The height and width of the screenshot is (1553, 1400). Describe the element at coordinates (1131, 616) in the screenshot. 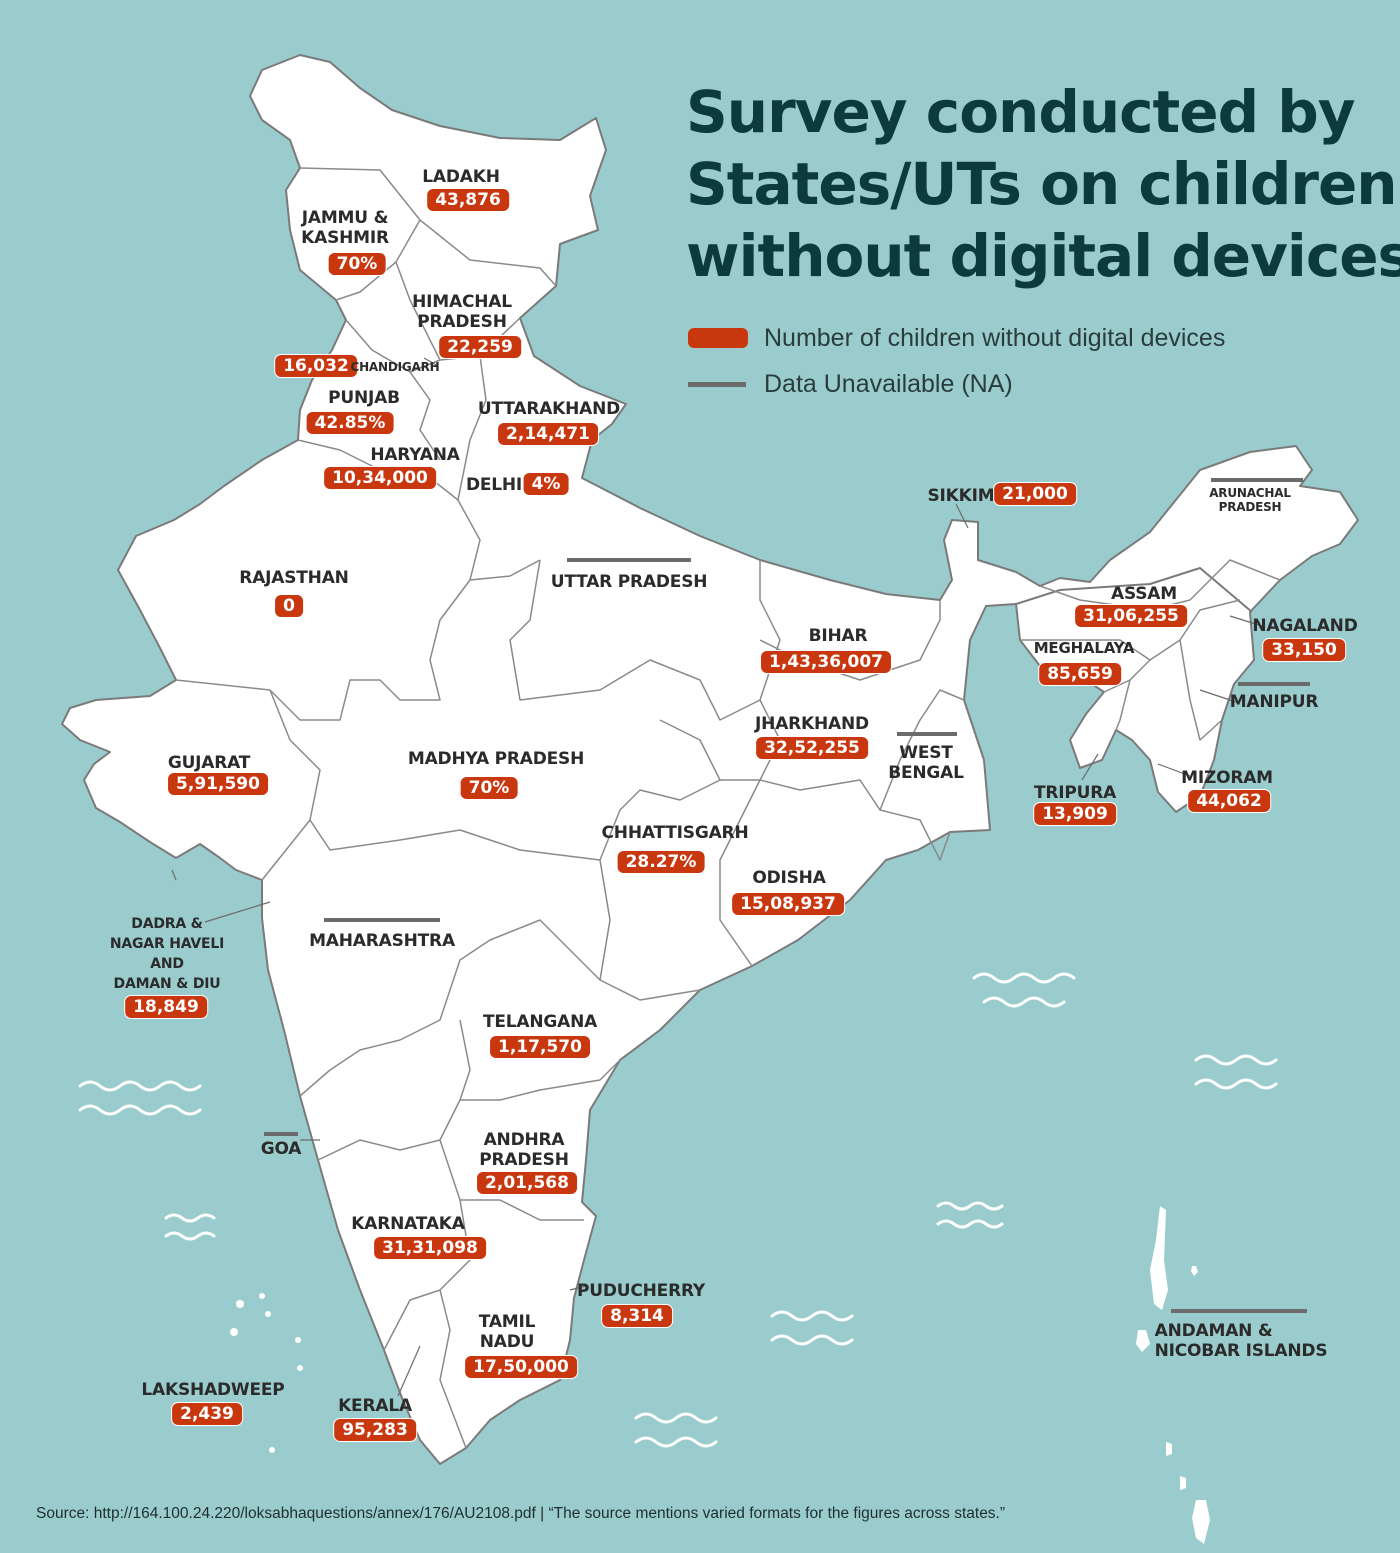

I see `region-value-assam: 31,06,255` at that location.